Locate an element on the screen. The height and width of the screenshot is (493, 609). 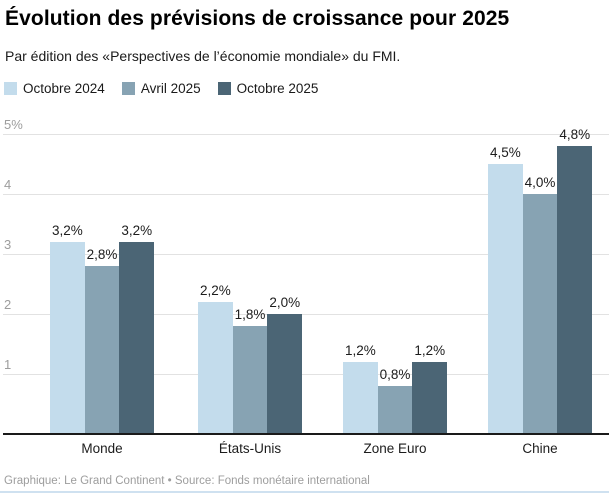
x-axis-baseline is located at coordinates (306, 434).